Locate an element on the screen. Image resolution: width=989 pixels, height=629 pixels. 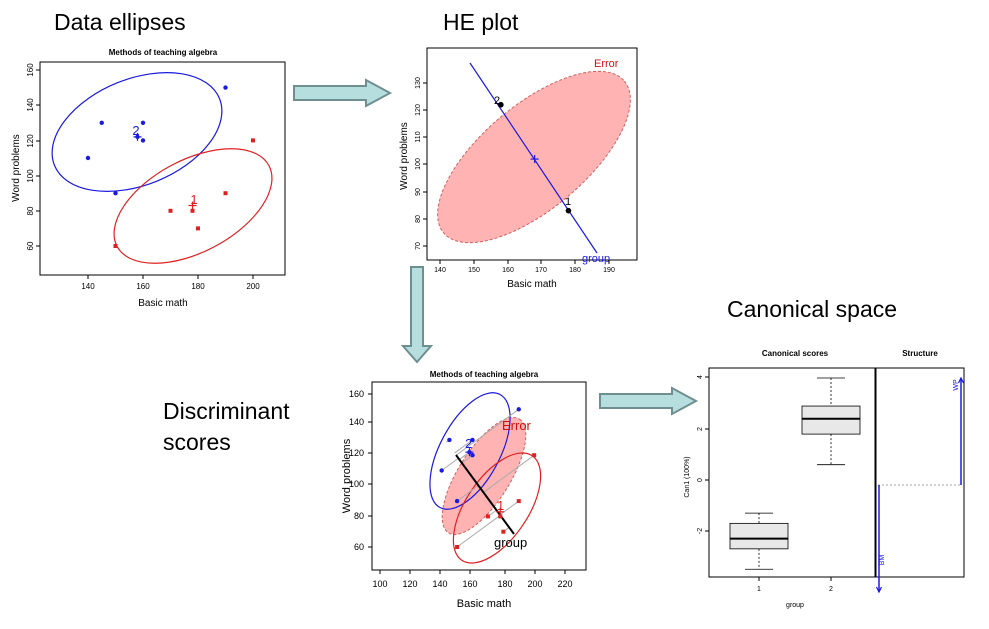
group-label: group is located at coordinates (510, 542).